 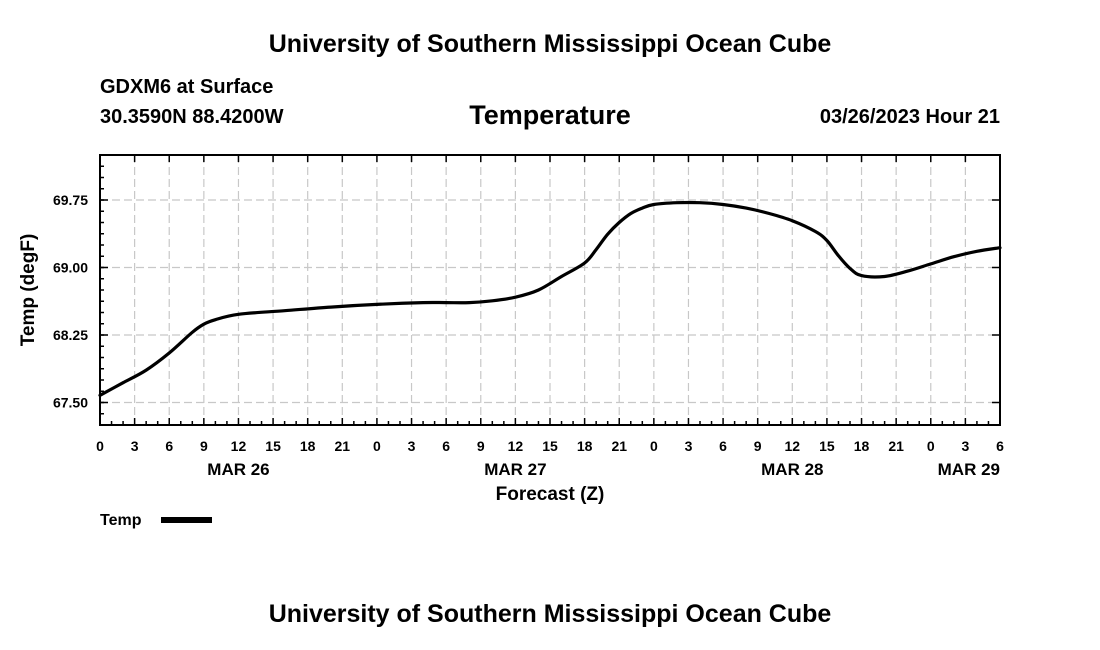 I want to click on chart-title: Temperature, so click(x=550, y=115).